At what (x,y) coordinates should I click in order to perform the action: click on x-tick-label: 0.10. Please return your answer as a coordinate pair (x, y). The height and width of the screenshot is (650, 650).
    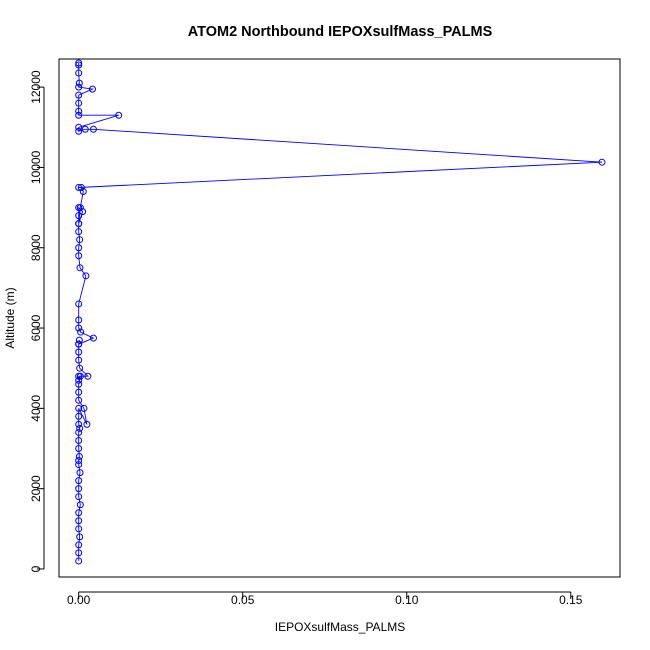
    Looking at the image, I should click on (407, 600).